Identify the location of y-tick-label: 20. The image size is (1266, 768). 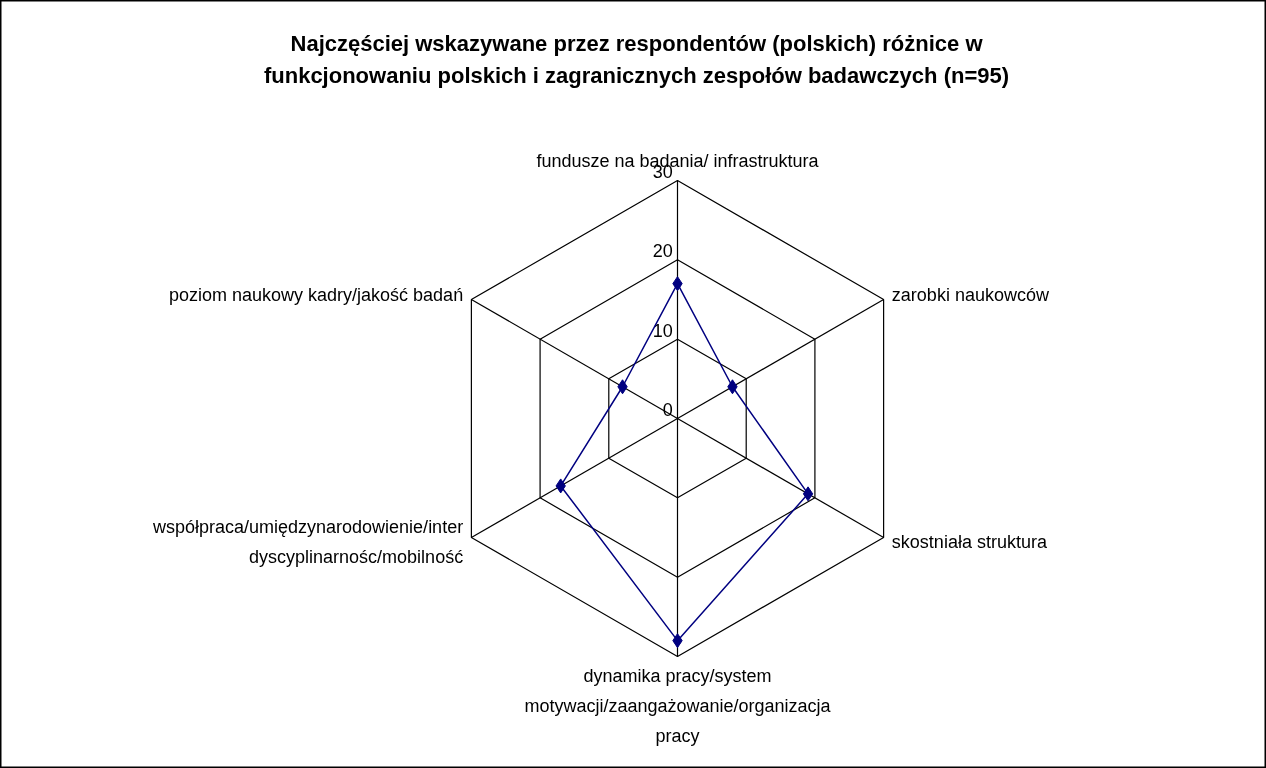
(662, 251).